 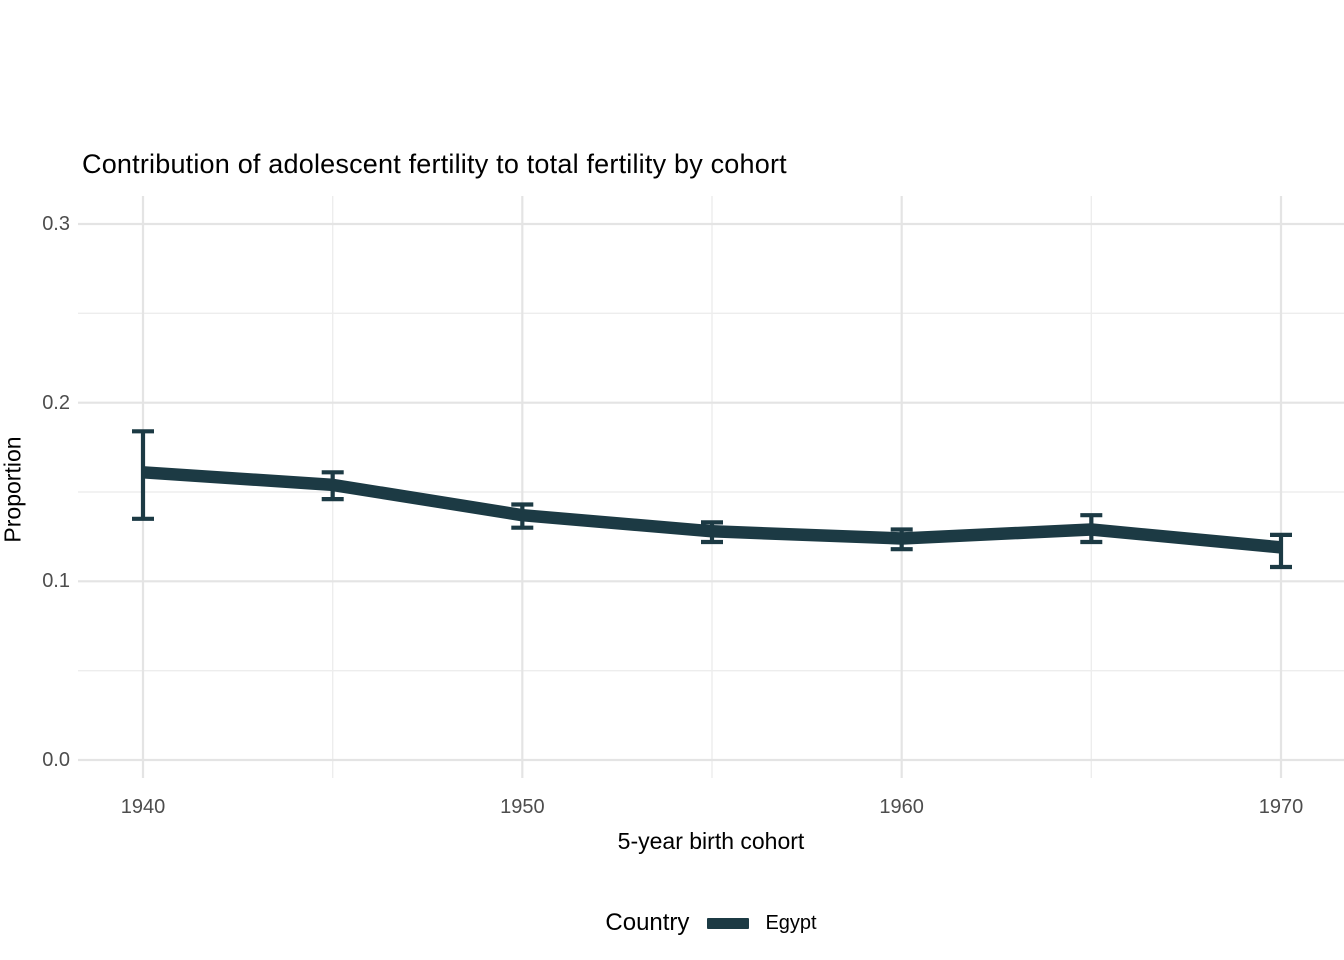 What do you see at coordinates (711, 841) in the screenshot?
I see `x-axis-title: 5-year birth cohort` at bounding box center [711, 841].